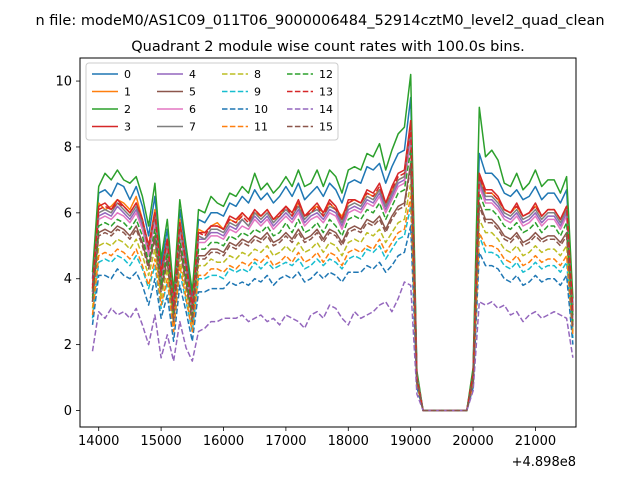  What do you see at coordinates (223, 441) in the screenshot?
I see `x-tick-label: 16000` at bounding box center [223, 441].